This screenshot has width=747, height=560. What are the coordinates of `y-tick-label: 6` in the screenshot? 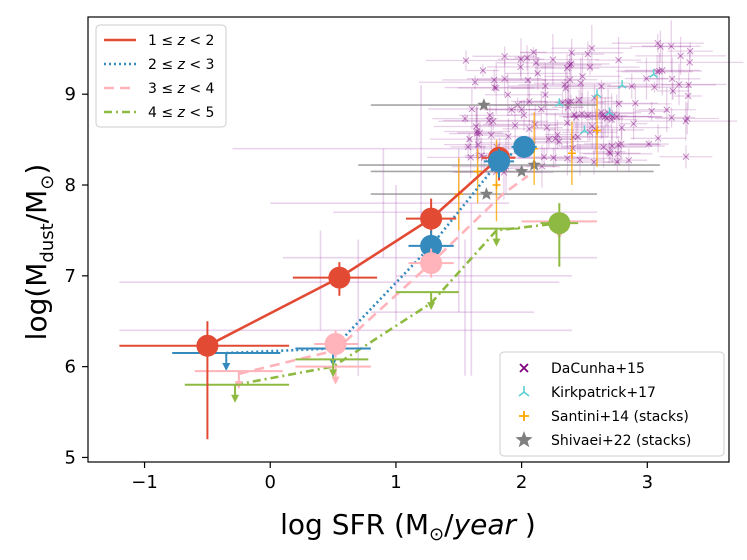 It's located at (70, 367).